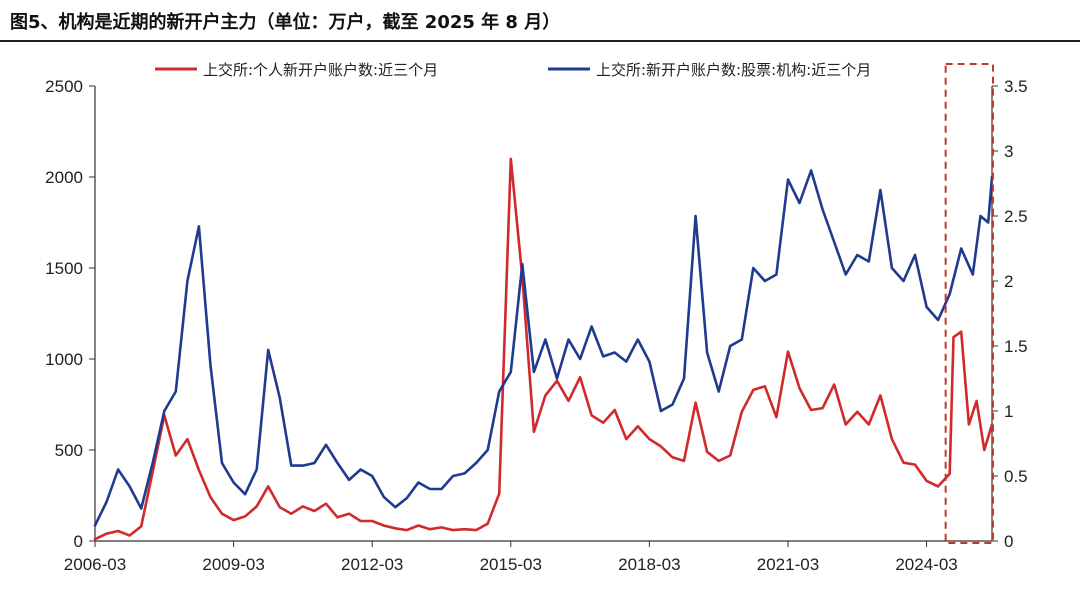 This screenshot has height=597, width=1080. Describe the element at coordinates (233, 564) in the screenshot. I see `x-tick-label: 2009-03` at that location.